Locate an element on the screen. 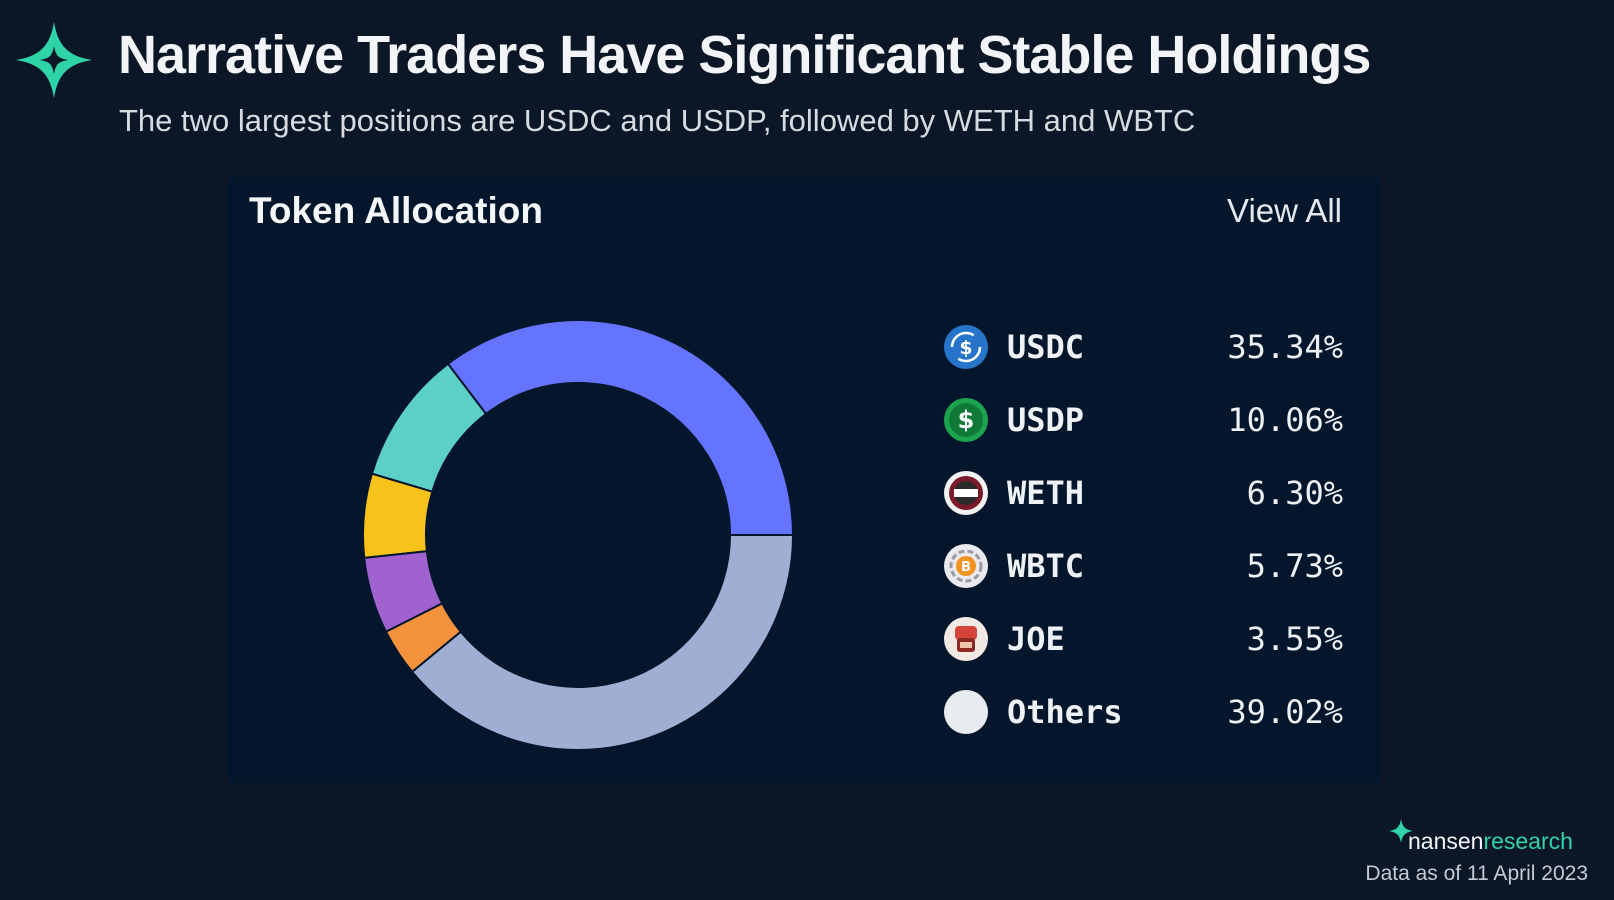  wbtc-icon: B is located at coordinates (966, 566).